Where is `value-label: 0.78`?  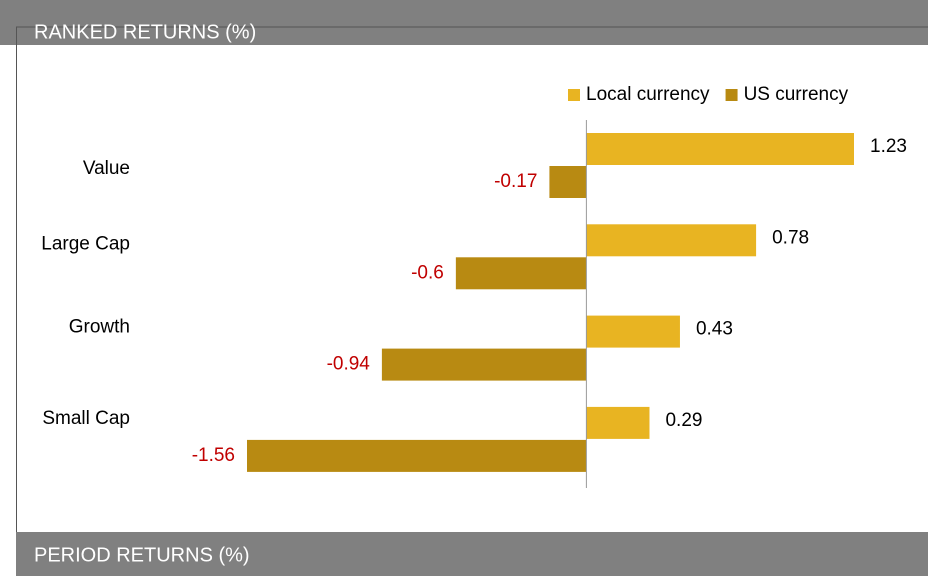 value-label: 0.78 is located at coordinates (790, 237).